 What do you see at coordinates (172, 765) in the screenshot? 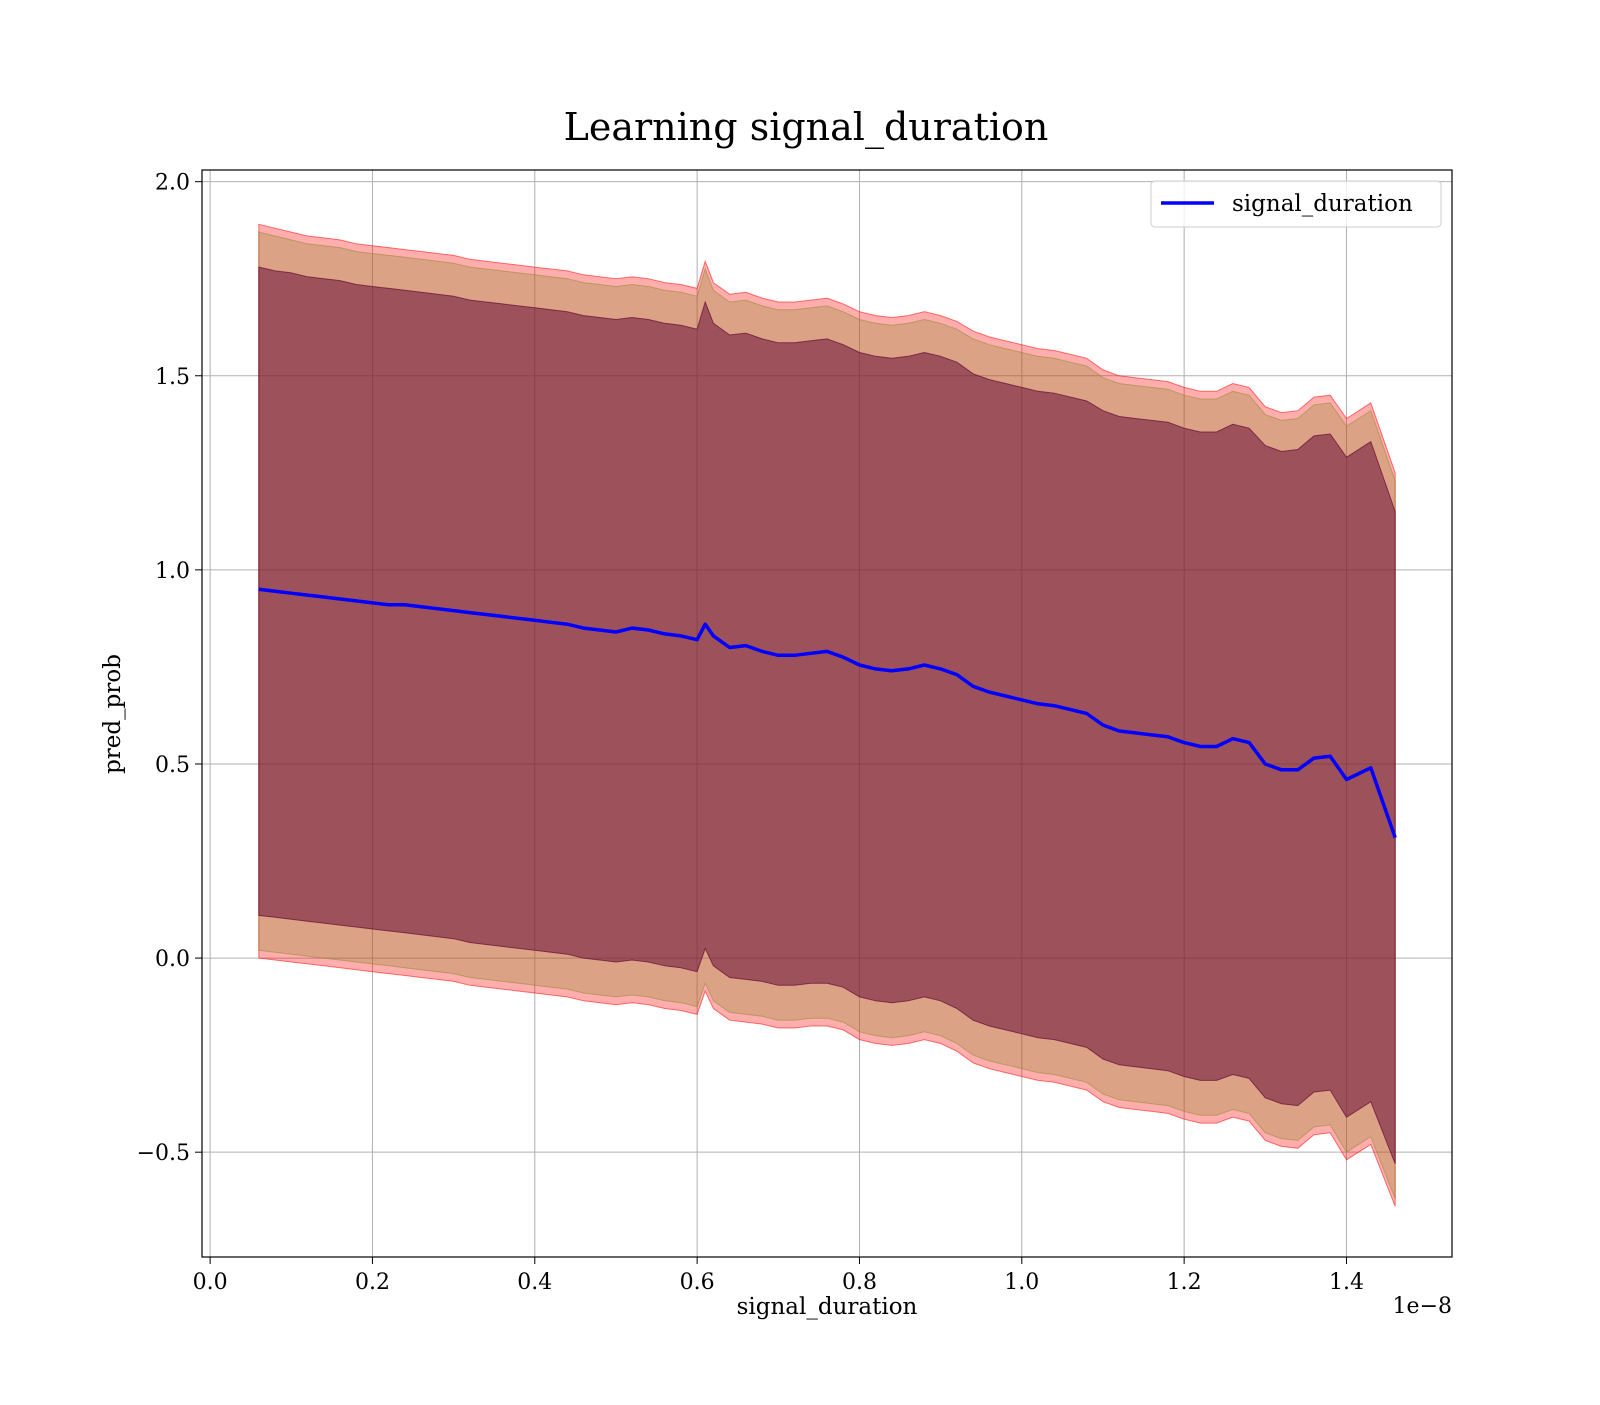
I see `y-tick-label: 0.5` at bounding box center [172, 765].